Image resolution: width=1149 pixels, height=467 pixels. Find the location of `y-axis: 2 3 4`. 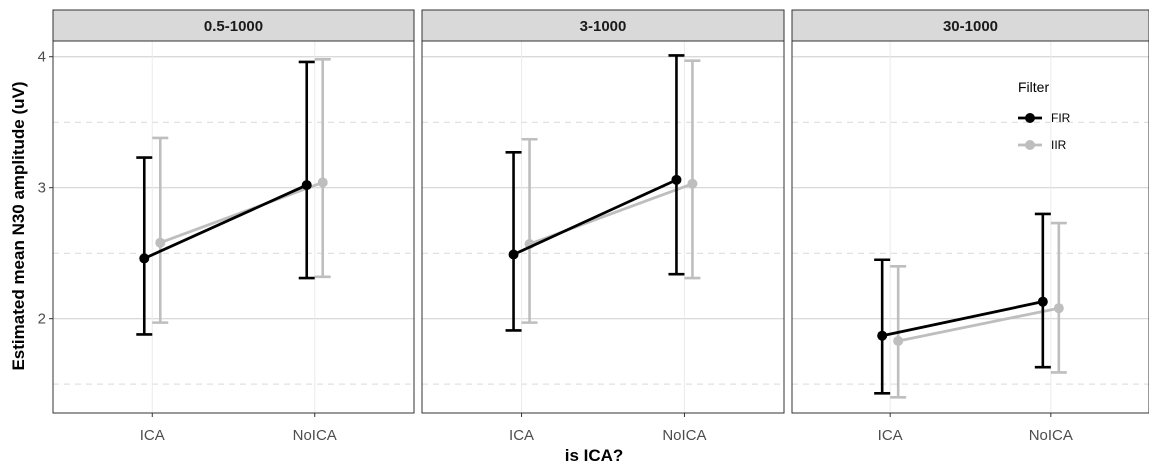

y-axis: 2 3 4 is located at coordinates (45, 188).